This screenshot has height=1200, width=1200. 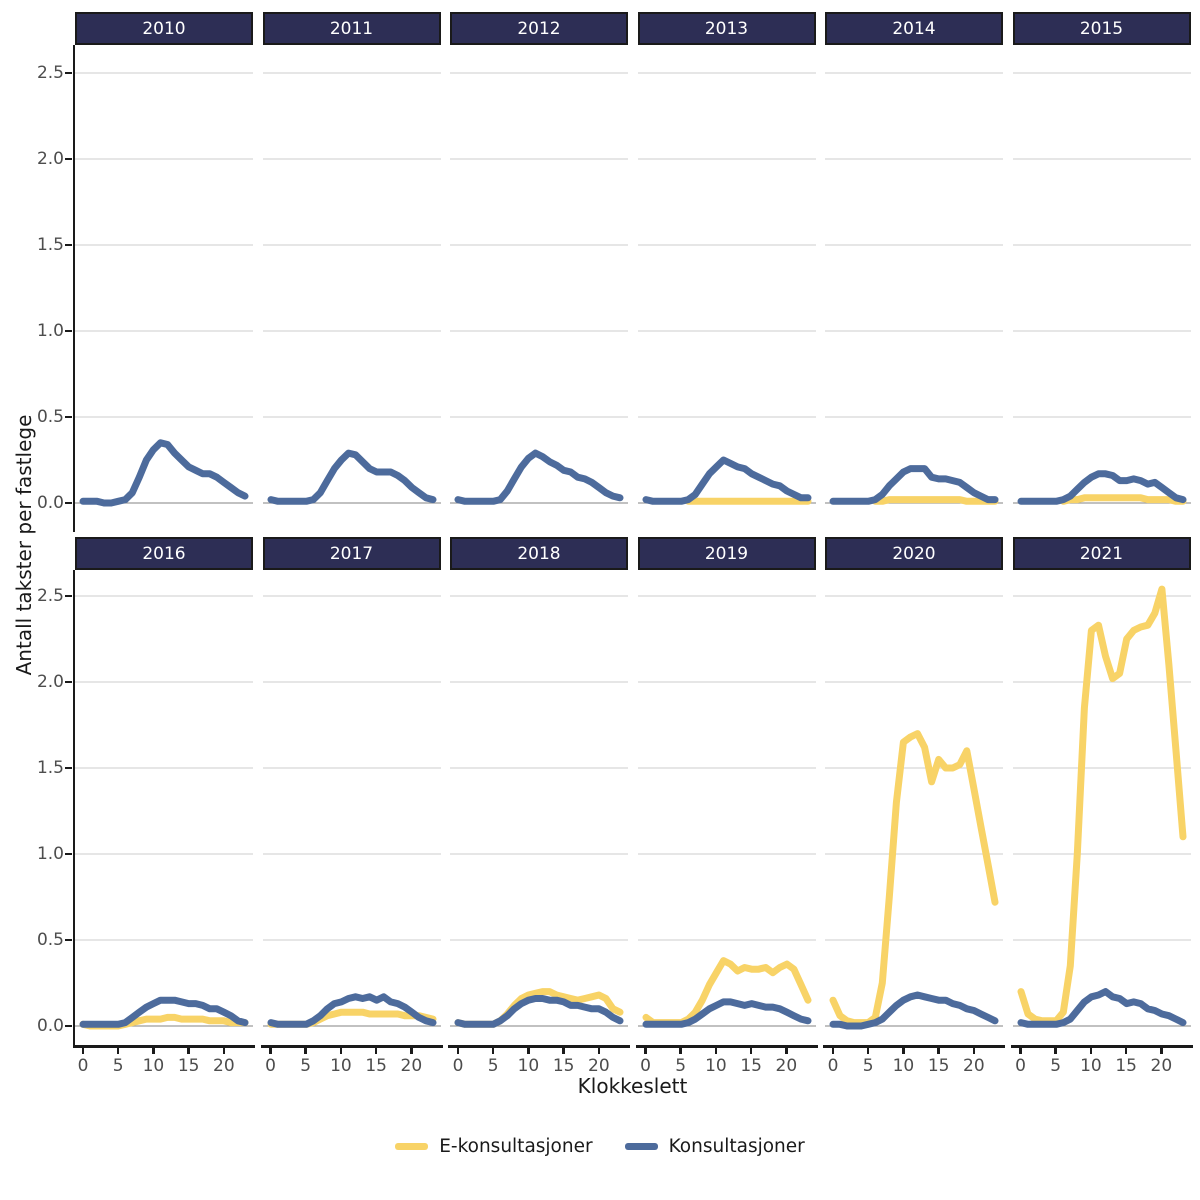 I want to click on facet-panel-2016, so click(x=164, y=812).